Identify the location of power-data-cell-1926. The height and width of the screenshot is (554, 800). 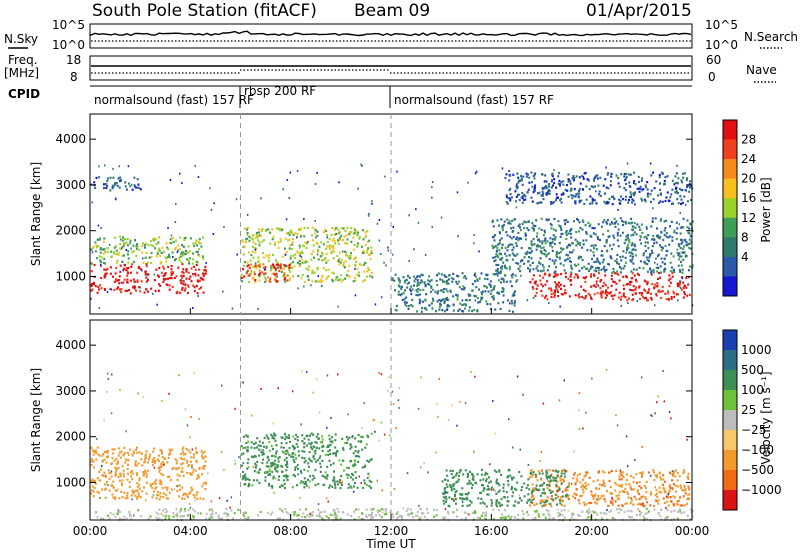
(580, 183).